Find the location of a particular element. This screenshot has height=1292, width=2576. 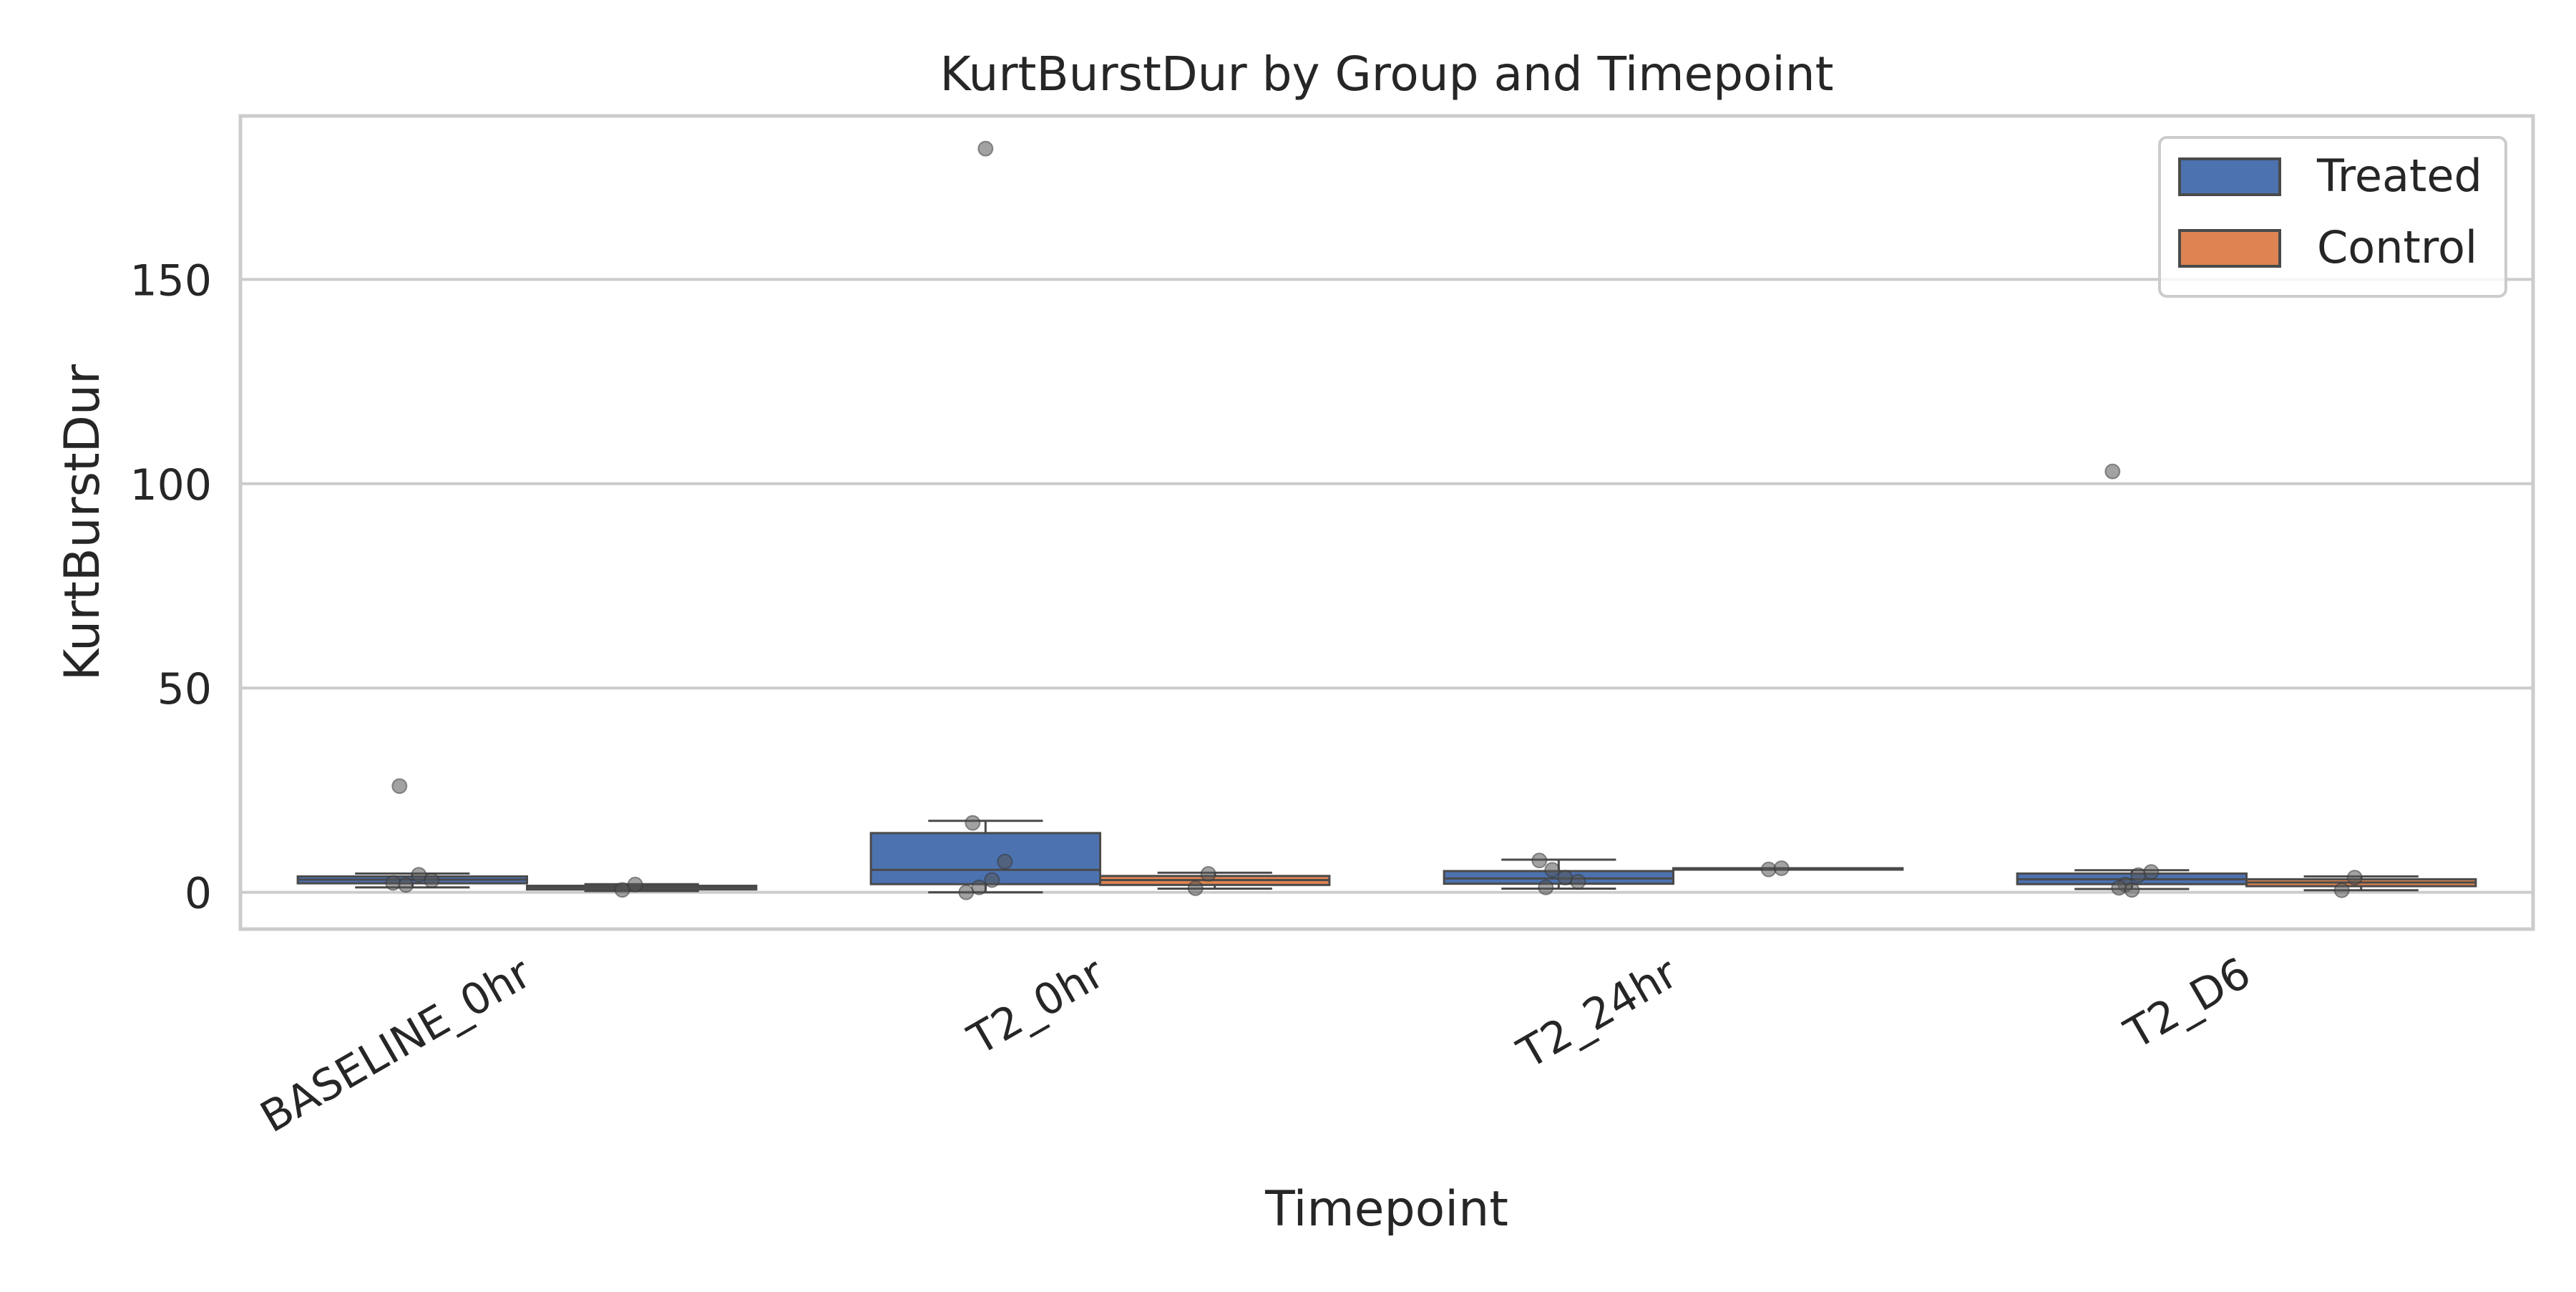

legend-swatch-control is located at coordinates (2229, 248).